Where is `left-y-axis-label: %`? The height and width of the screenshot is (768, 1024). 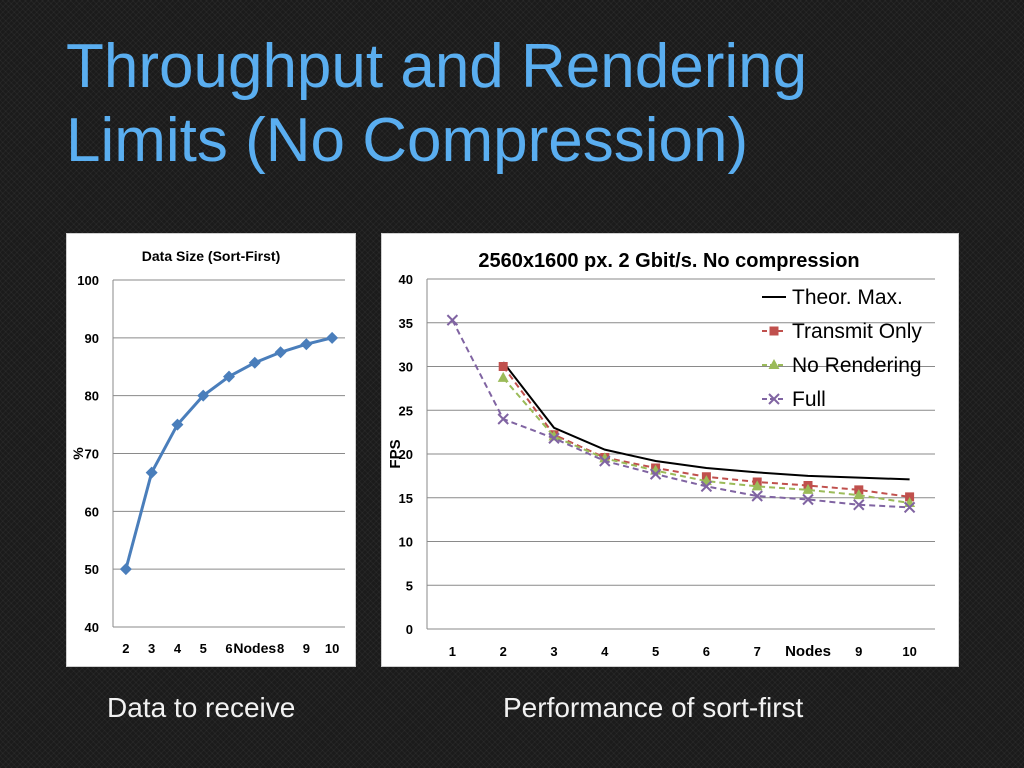
left-y-axis-label: % is located at coordinates (78, 453).